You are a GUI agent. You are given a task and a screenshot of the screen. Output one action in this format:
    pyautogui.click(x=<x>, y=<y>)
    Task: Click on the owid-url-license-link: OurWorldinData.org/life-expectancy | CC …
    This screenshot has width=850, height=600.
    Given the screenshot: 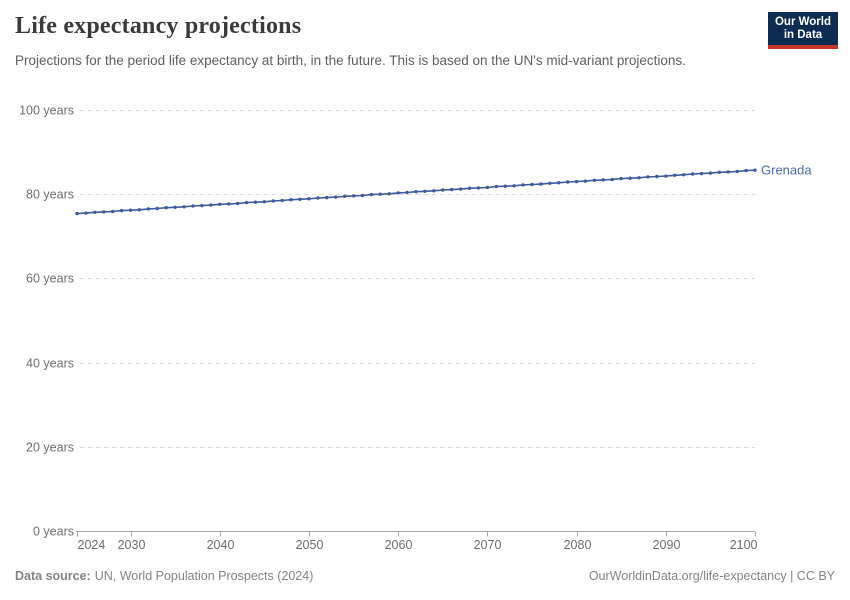 What is the action you would take?
    pyautogui.click(x=711, y=576)
    